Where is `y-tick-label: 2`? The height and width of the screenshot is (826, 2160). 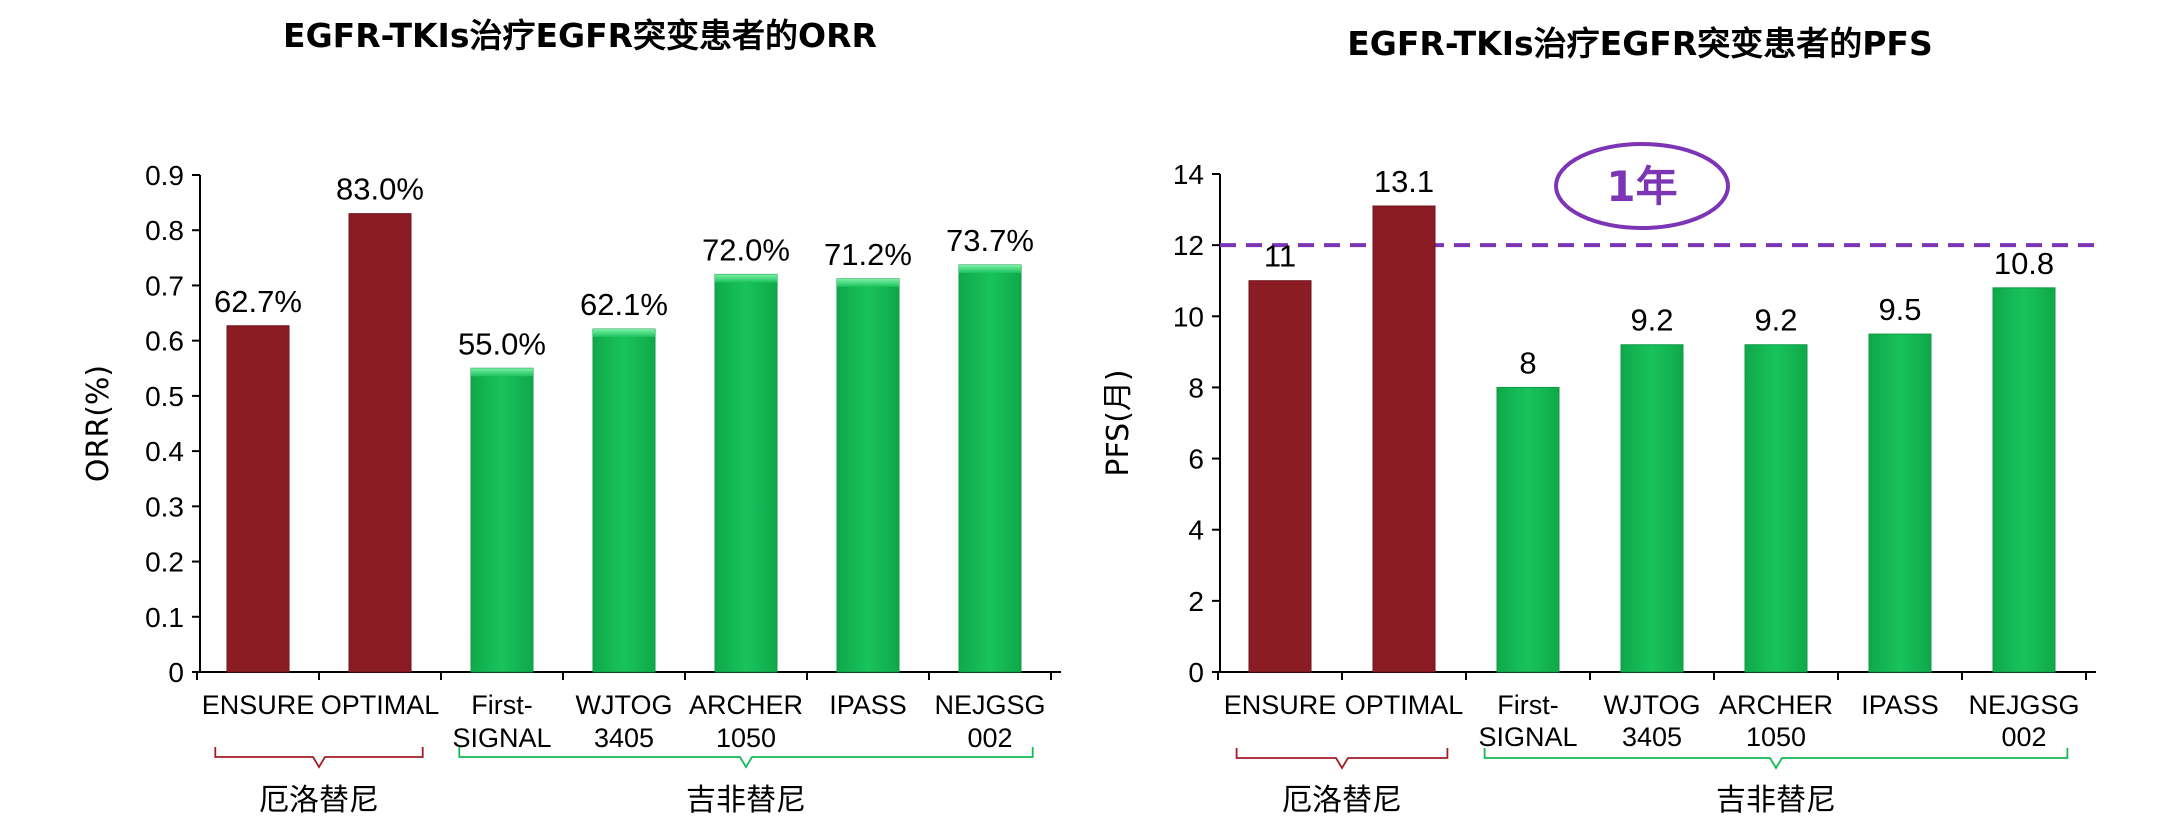
y-tick-label: 2 is located at coordinates (1196, 601).